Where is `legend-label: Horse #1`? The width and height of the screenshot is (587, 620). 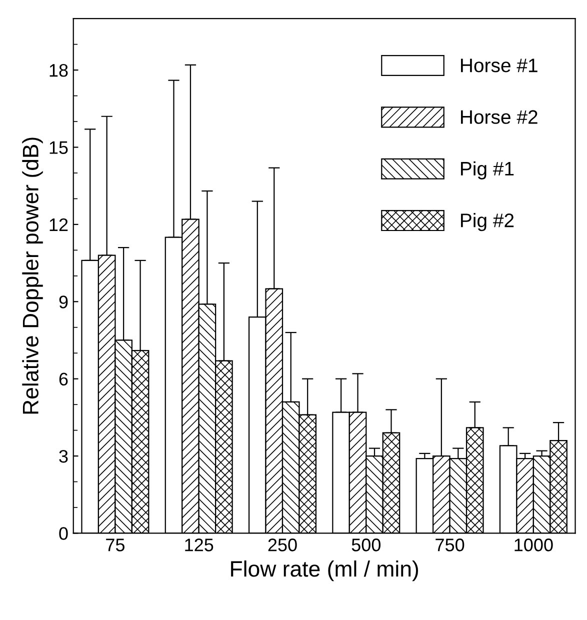 legend-label: Horse #1 is located at coordinates (499, 65).